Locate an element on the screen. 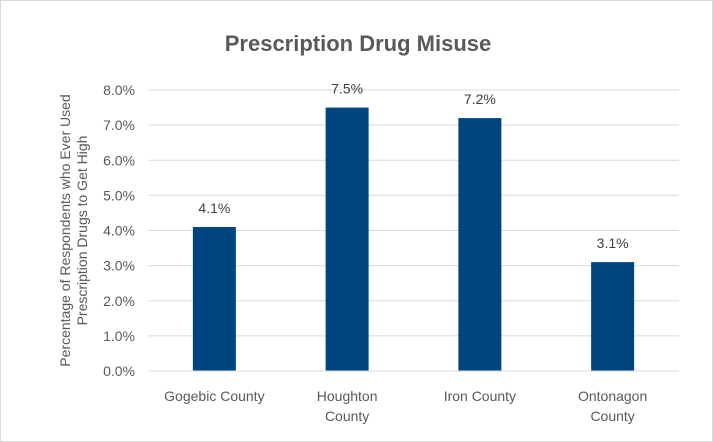  data-label: 7.5% is located at coordinates (347, 89).